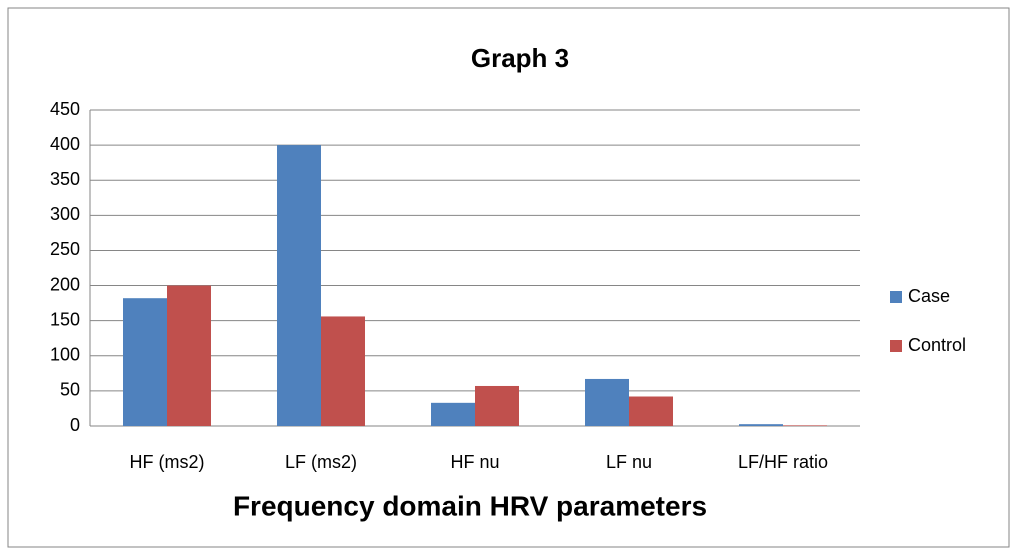 The height and width of the screenshot is (556, 1017). What do you see at coordinates (470, 505) in the screenshot?
I see `x-axis-title: Frequency domain HRV parameters` at bounding box center [470, 505].